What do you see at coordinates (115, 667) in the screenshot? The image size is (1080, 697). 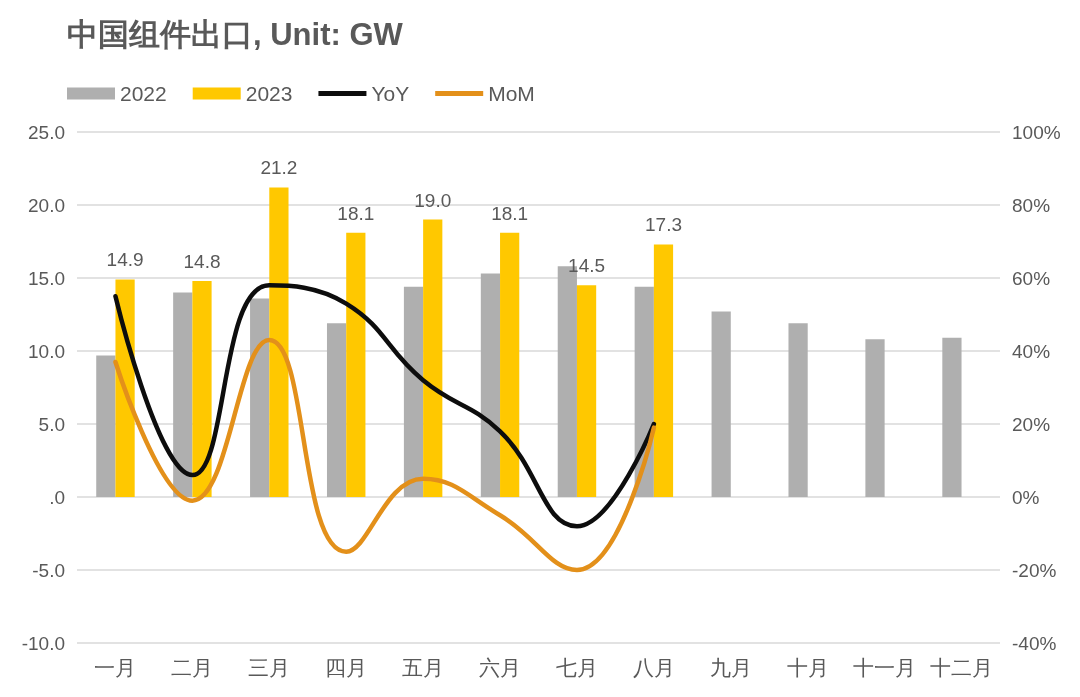 I see `x-tick-label: 一月` at bounding box center [115, 667].